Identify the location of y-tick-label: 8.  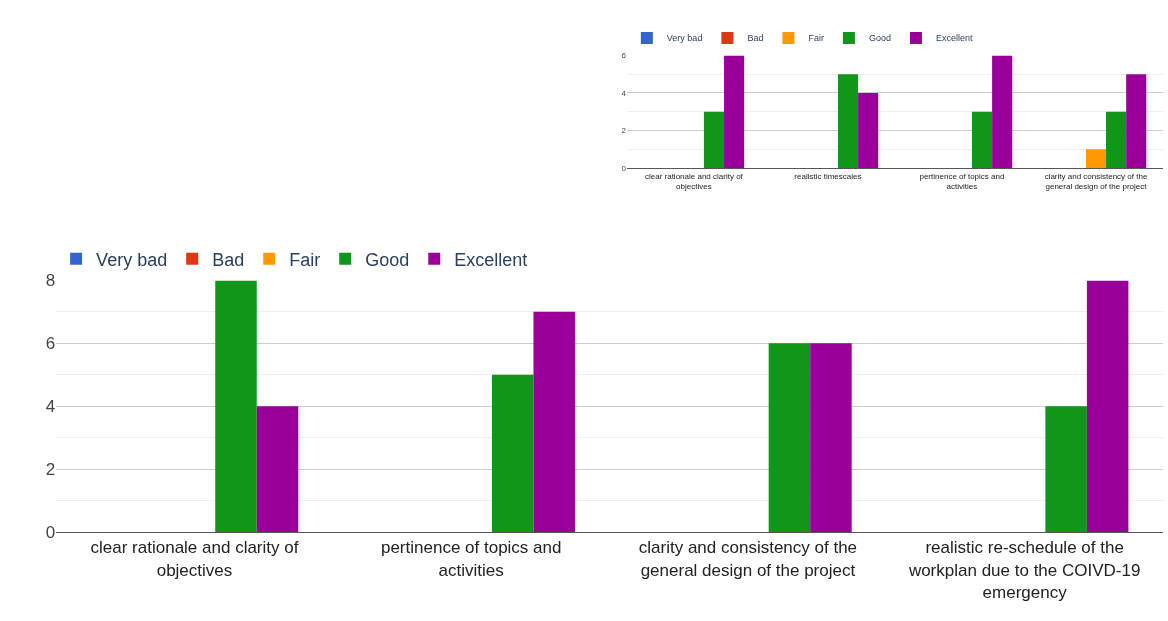
(50, 281).